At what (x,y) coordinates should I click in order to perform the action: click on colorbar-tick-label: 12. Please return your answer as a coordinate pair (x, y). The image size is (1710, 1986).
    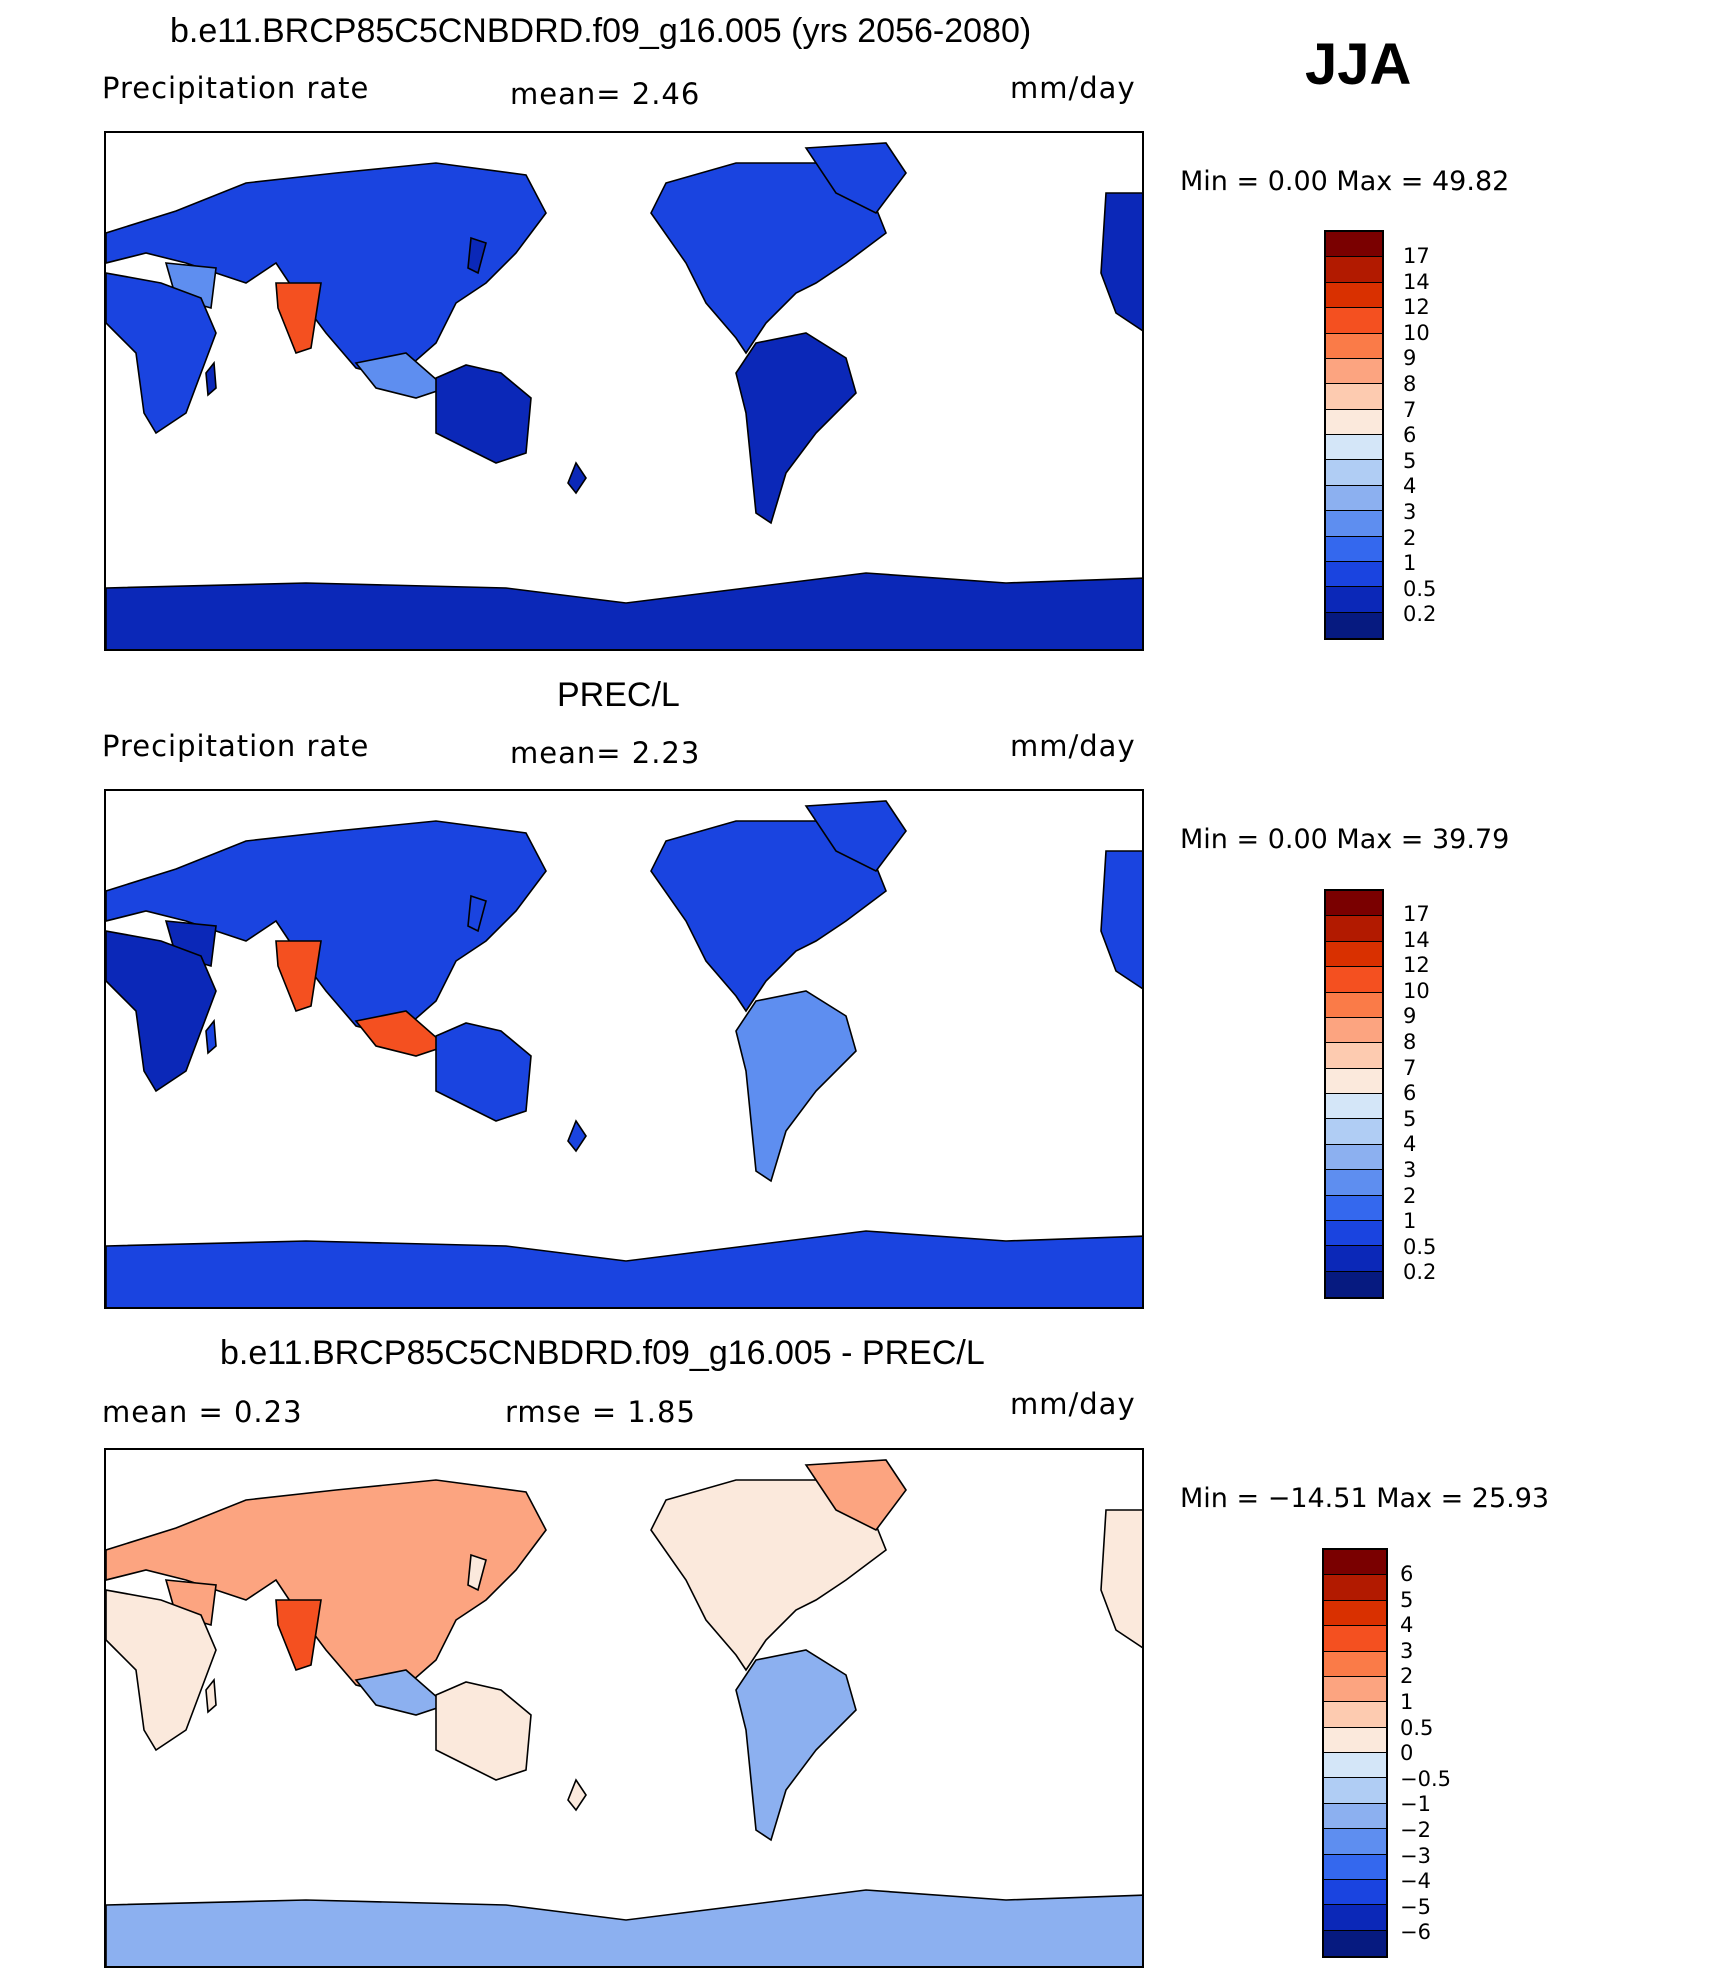
    Looking at the image, I should click on (1416, 965).